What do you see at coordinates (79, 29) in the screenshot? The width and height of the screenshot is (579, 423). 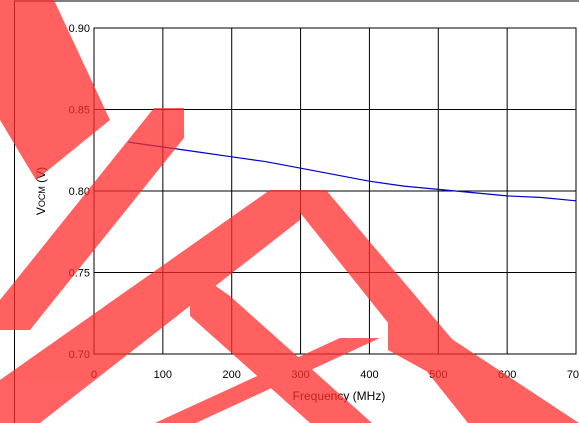 I see `y-tick-label: 0.90` at bounding box center [79, 29].